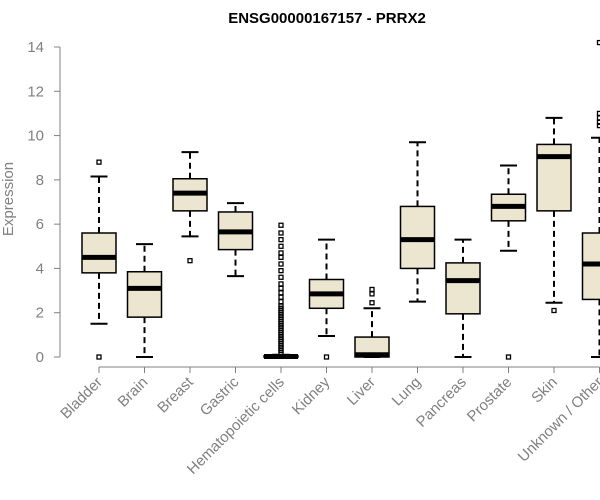 This screenshot has width=600, height=500. I want to click on y-tick-label: 8, so click(40, 180).